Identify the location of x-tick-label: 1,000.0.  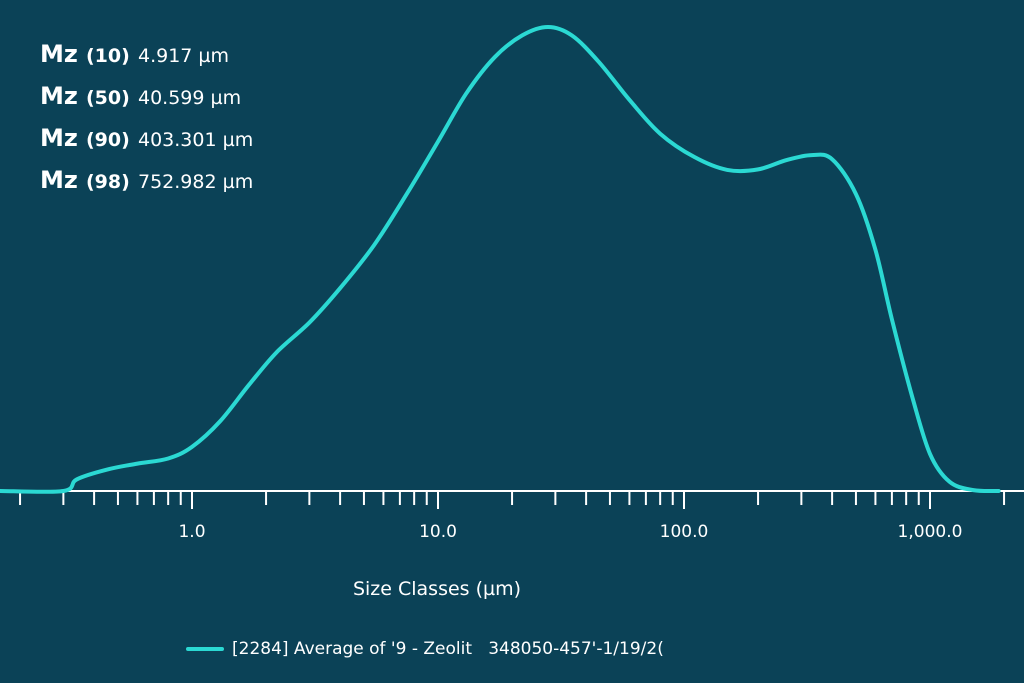
(930, 532).